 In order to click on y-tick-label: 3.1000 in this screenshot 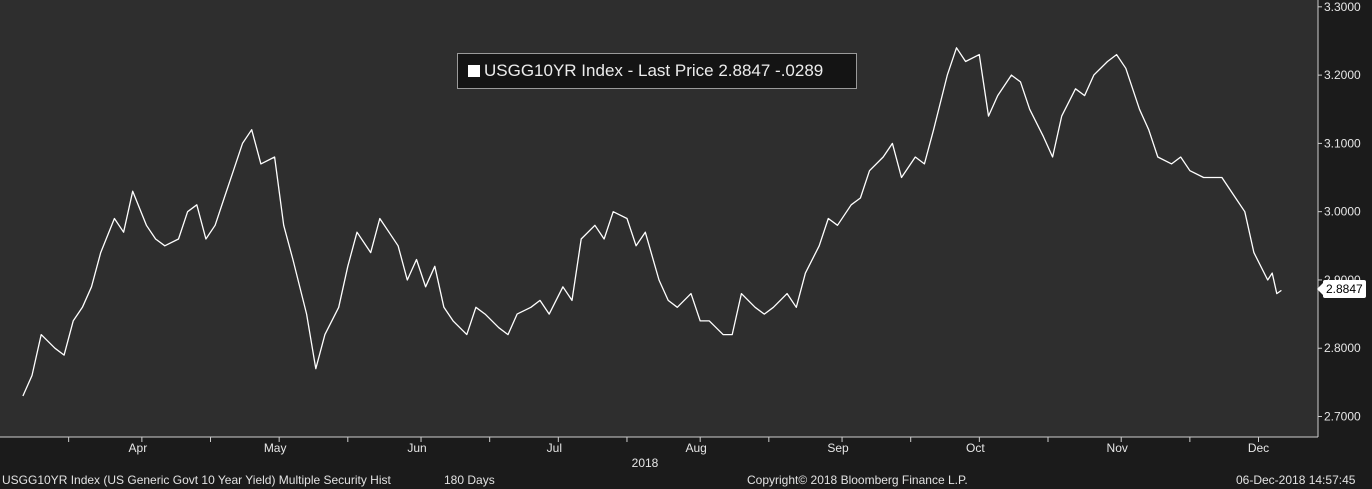, I will do `click(1342, 143)`.